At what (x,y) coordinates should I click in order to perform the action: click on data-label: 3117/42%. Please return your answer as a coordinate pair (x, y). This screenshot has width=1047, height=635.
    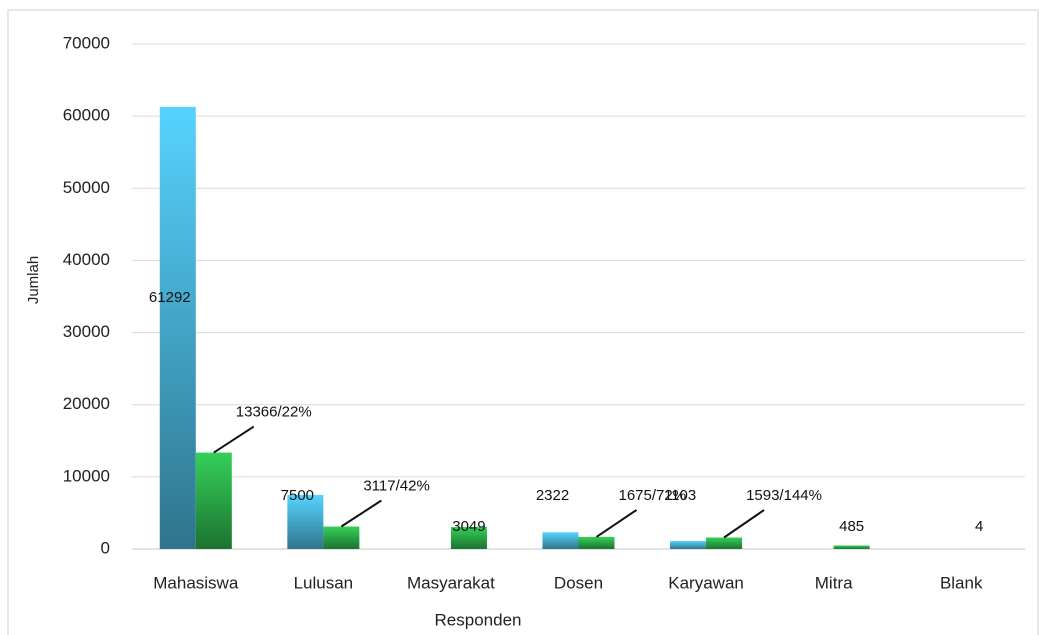
    Looking at the image, I should click on (396, 485).